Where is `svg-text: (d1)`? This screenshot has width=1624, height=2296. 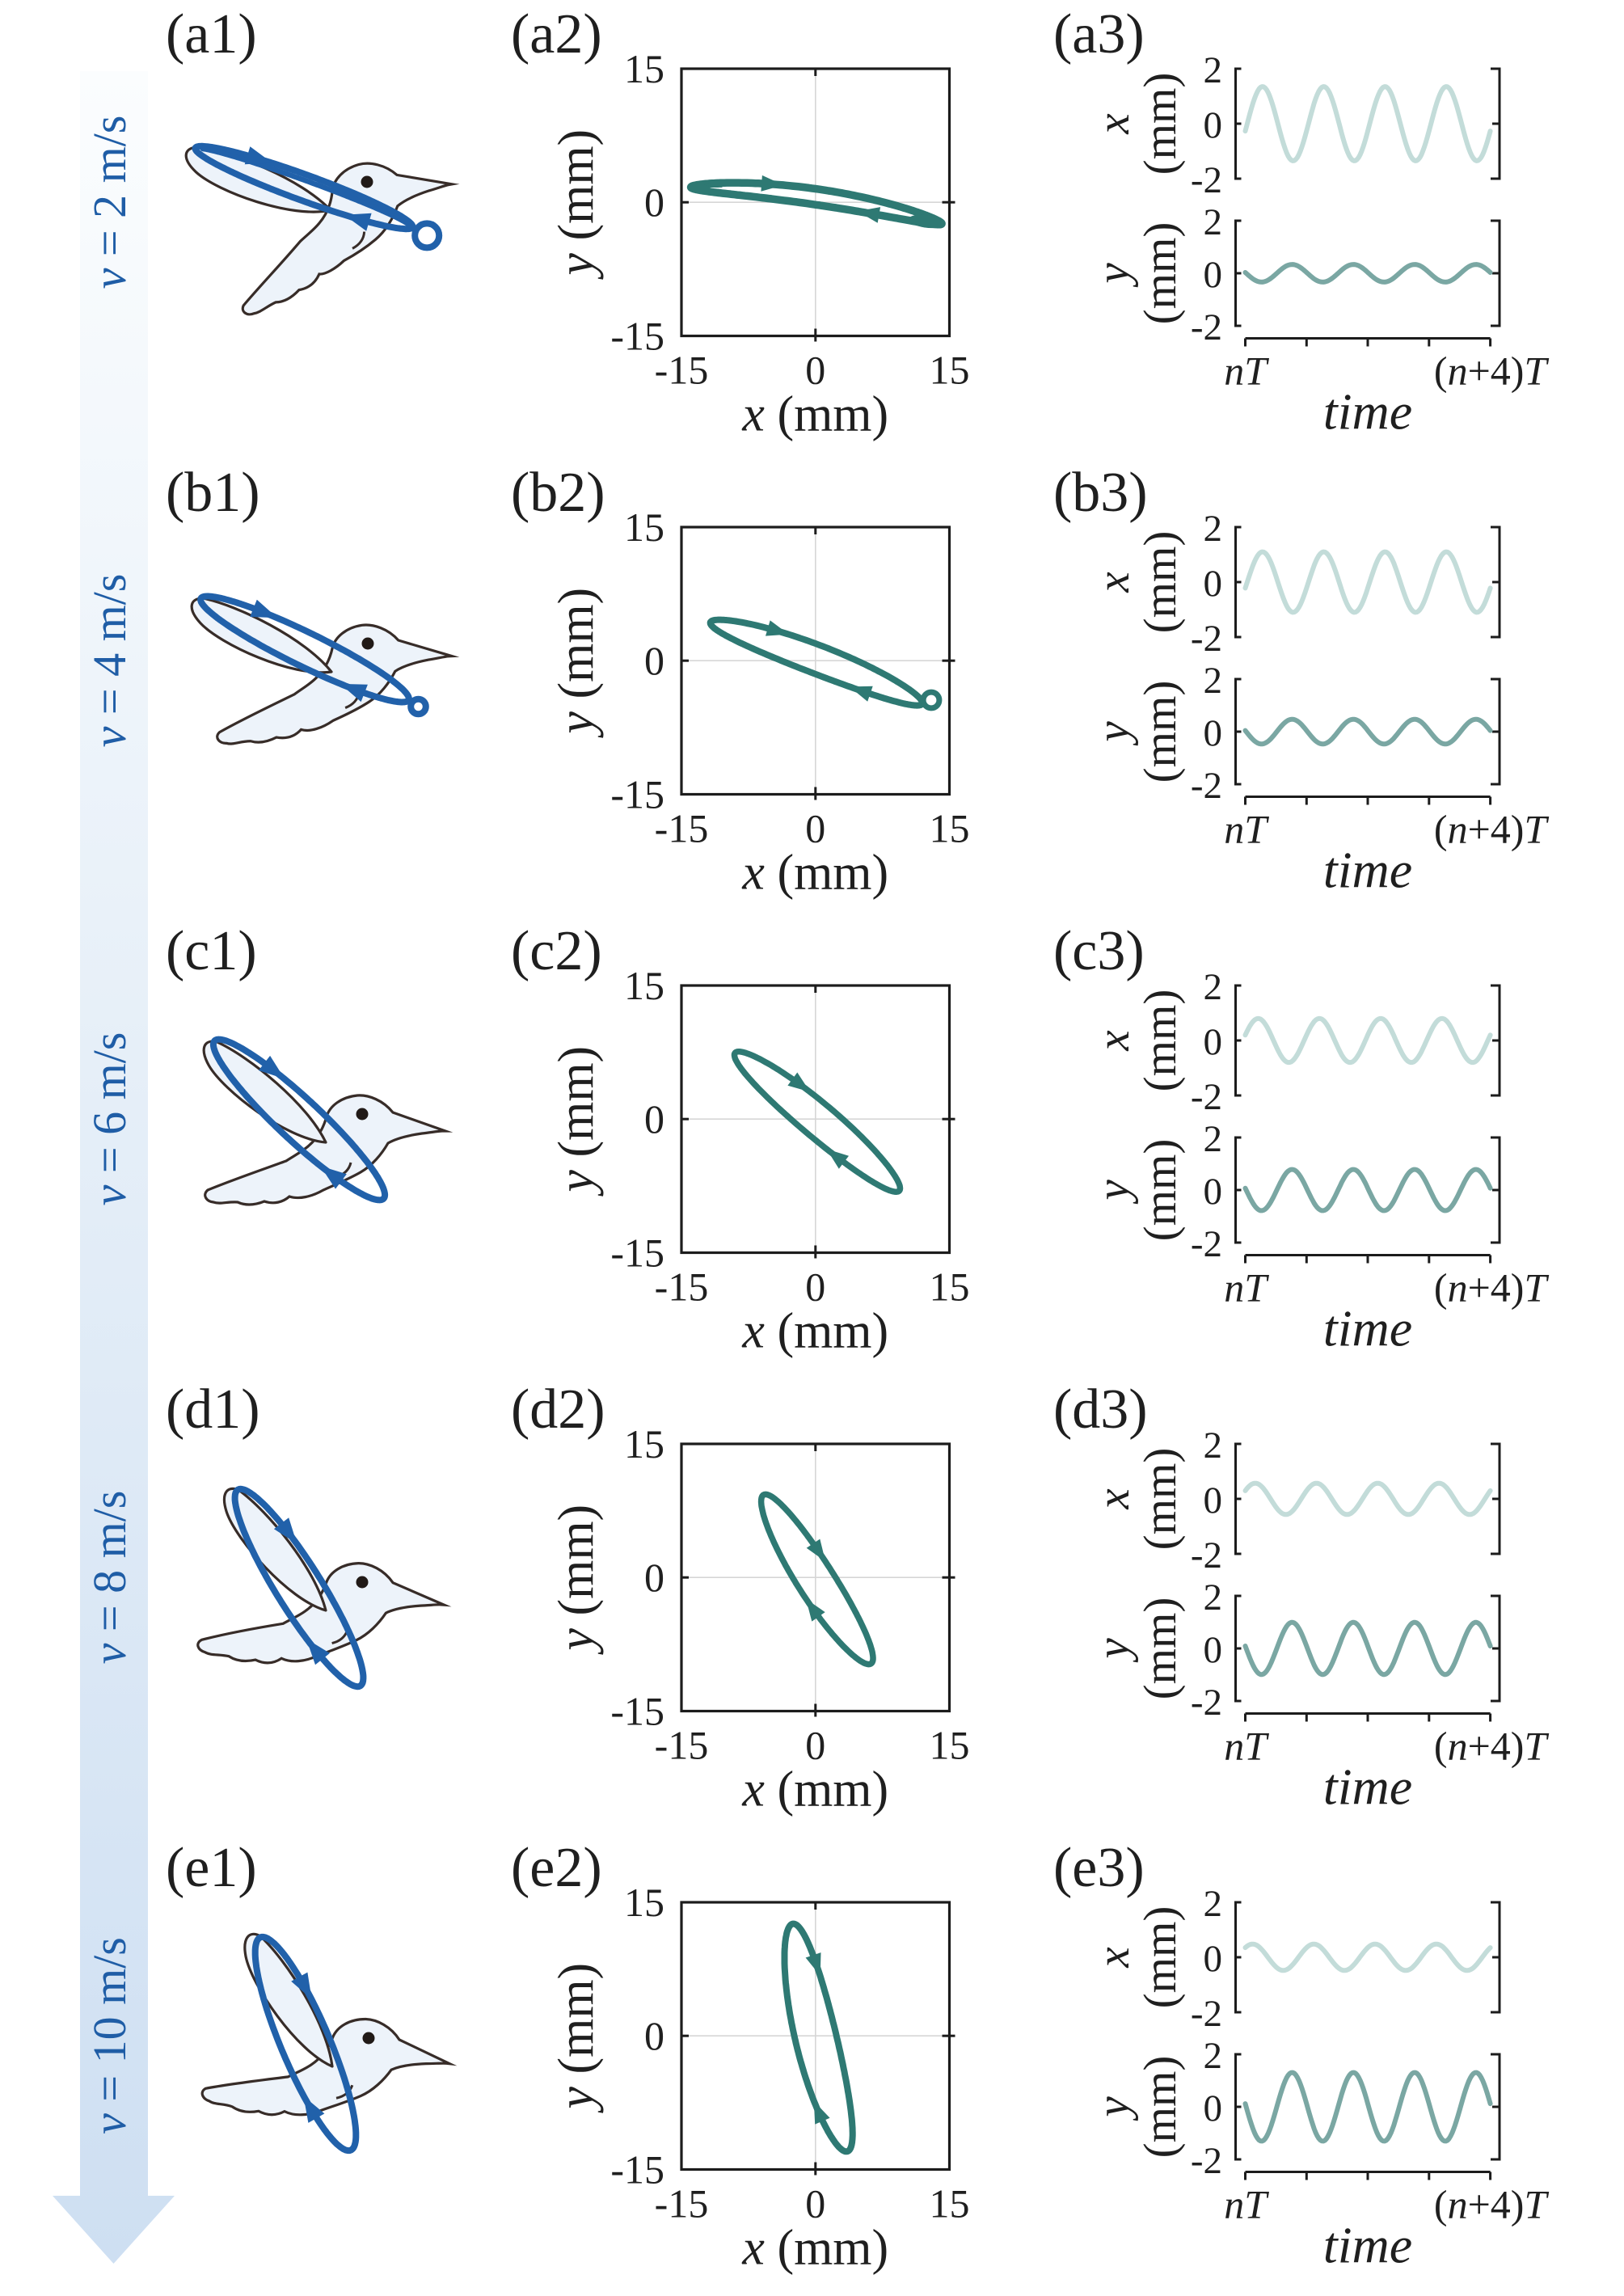
svg-text: (d1) is located at coordinates (213, 1410).